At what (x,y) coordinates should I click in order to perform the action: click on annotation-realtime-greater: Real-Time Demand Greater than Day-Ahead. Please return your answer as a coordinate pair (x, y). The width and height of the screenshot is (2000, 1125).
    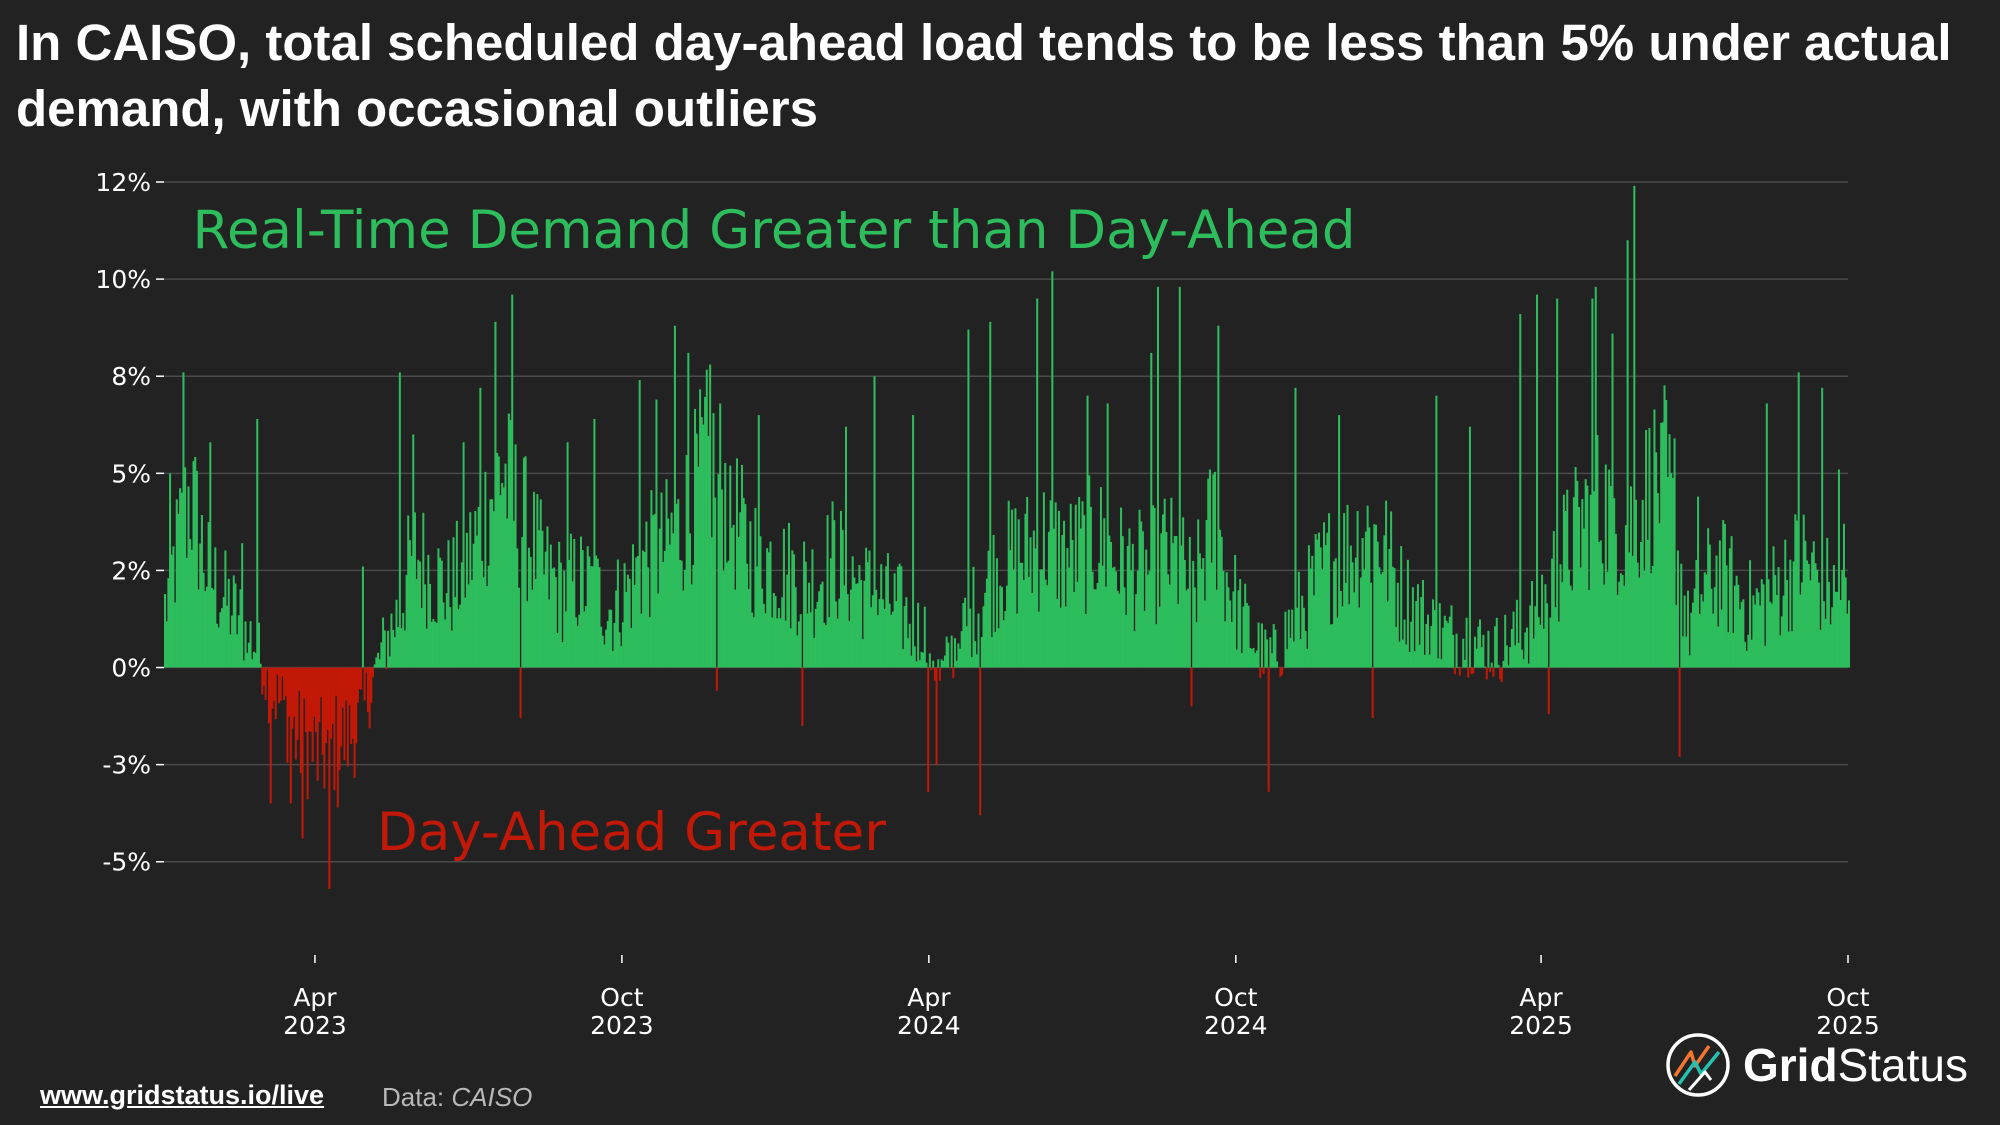
    Looking at the image, I should click on (774, 230).